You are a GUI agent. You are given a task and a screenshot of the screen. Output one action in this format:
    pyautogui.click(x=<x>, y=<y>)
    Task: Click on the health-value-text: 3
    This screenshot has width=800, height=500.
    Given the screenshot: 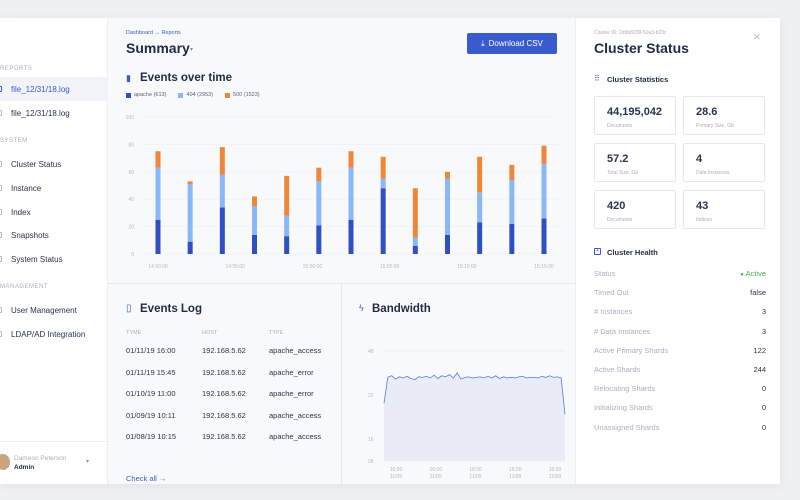 What is the action you would take?
    pyautogui.click(x=763, y=312)
    